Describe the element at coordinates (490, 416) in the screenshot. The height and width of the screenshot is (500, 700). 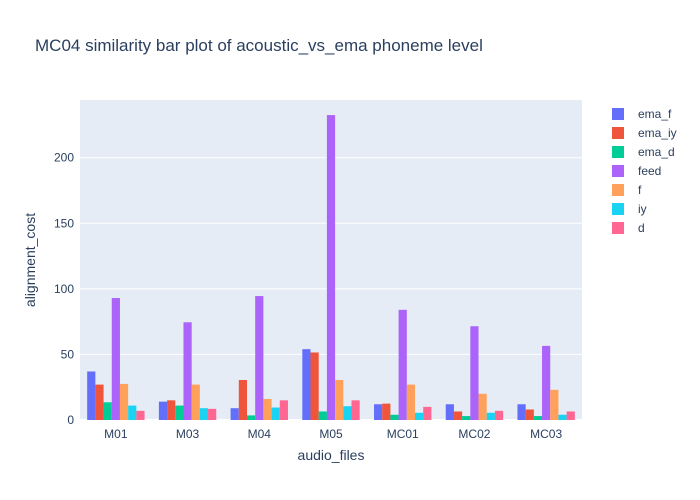
I see `bar-iy-MC02` at that location.